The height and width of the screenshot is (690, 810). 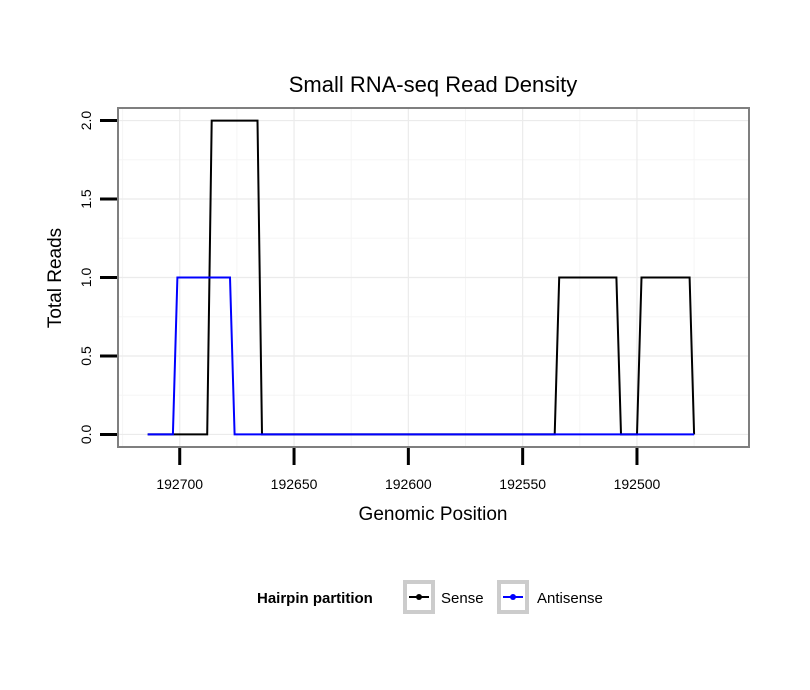 I want to click on y-tick-label: 1.5, so click(x=86, y=199).